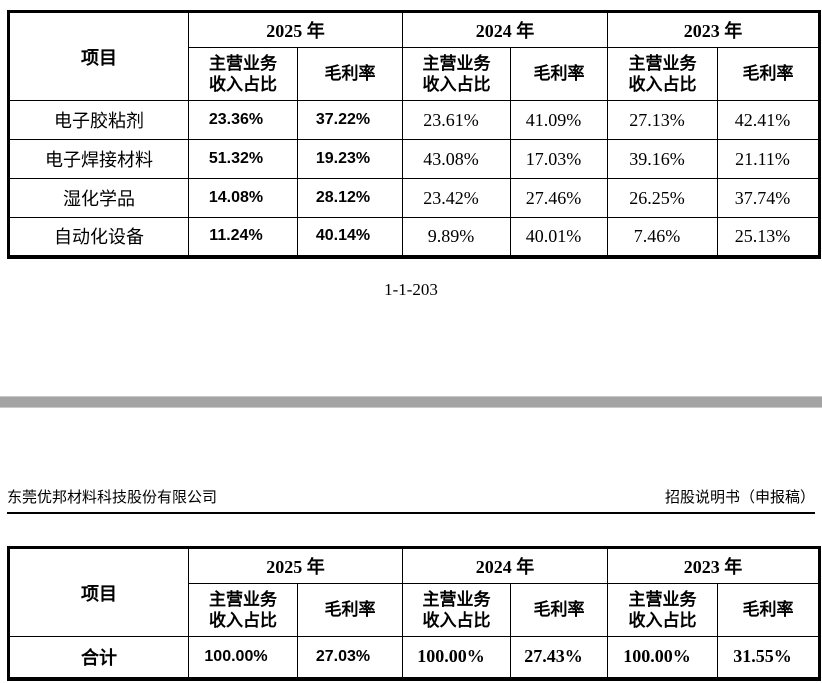 Image resolution: width=822 pixels, height=683 pixels. I want to click on value-cell: 41.09%, so click(559, 120).